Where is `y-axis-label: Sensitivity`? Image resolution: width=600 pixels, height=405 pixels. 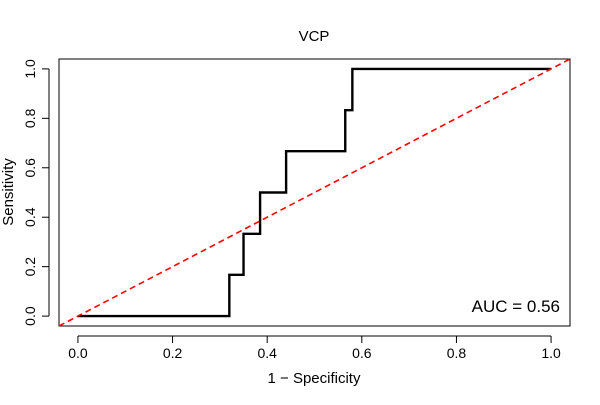
y-axis-label: Sensitivity is located at coordinates (8, 192).